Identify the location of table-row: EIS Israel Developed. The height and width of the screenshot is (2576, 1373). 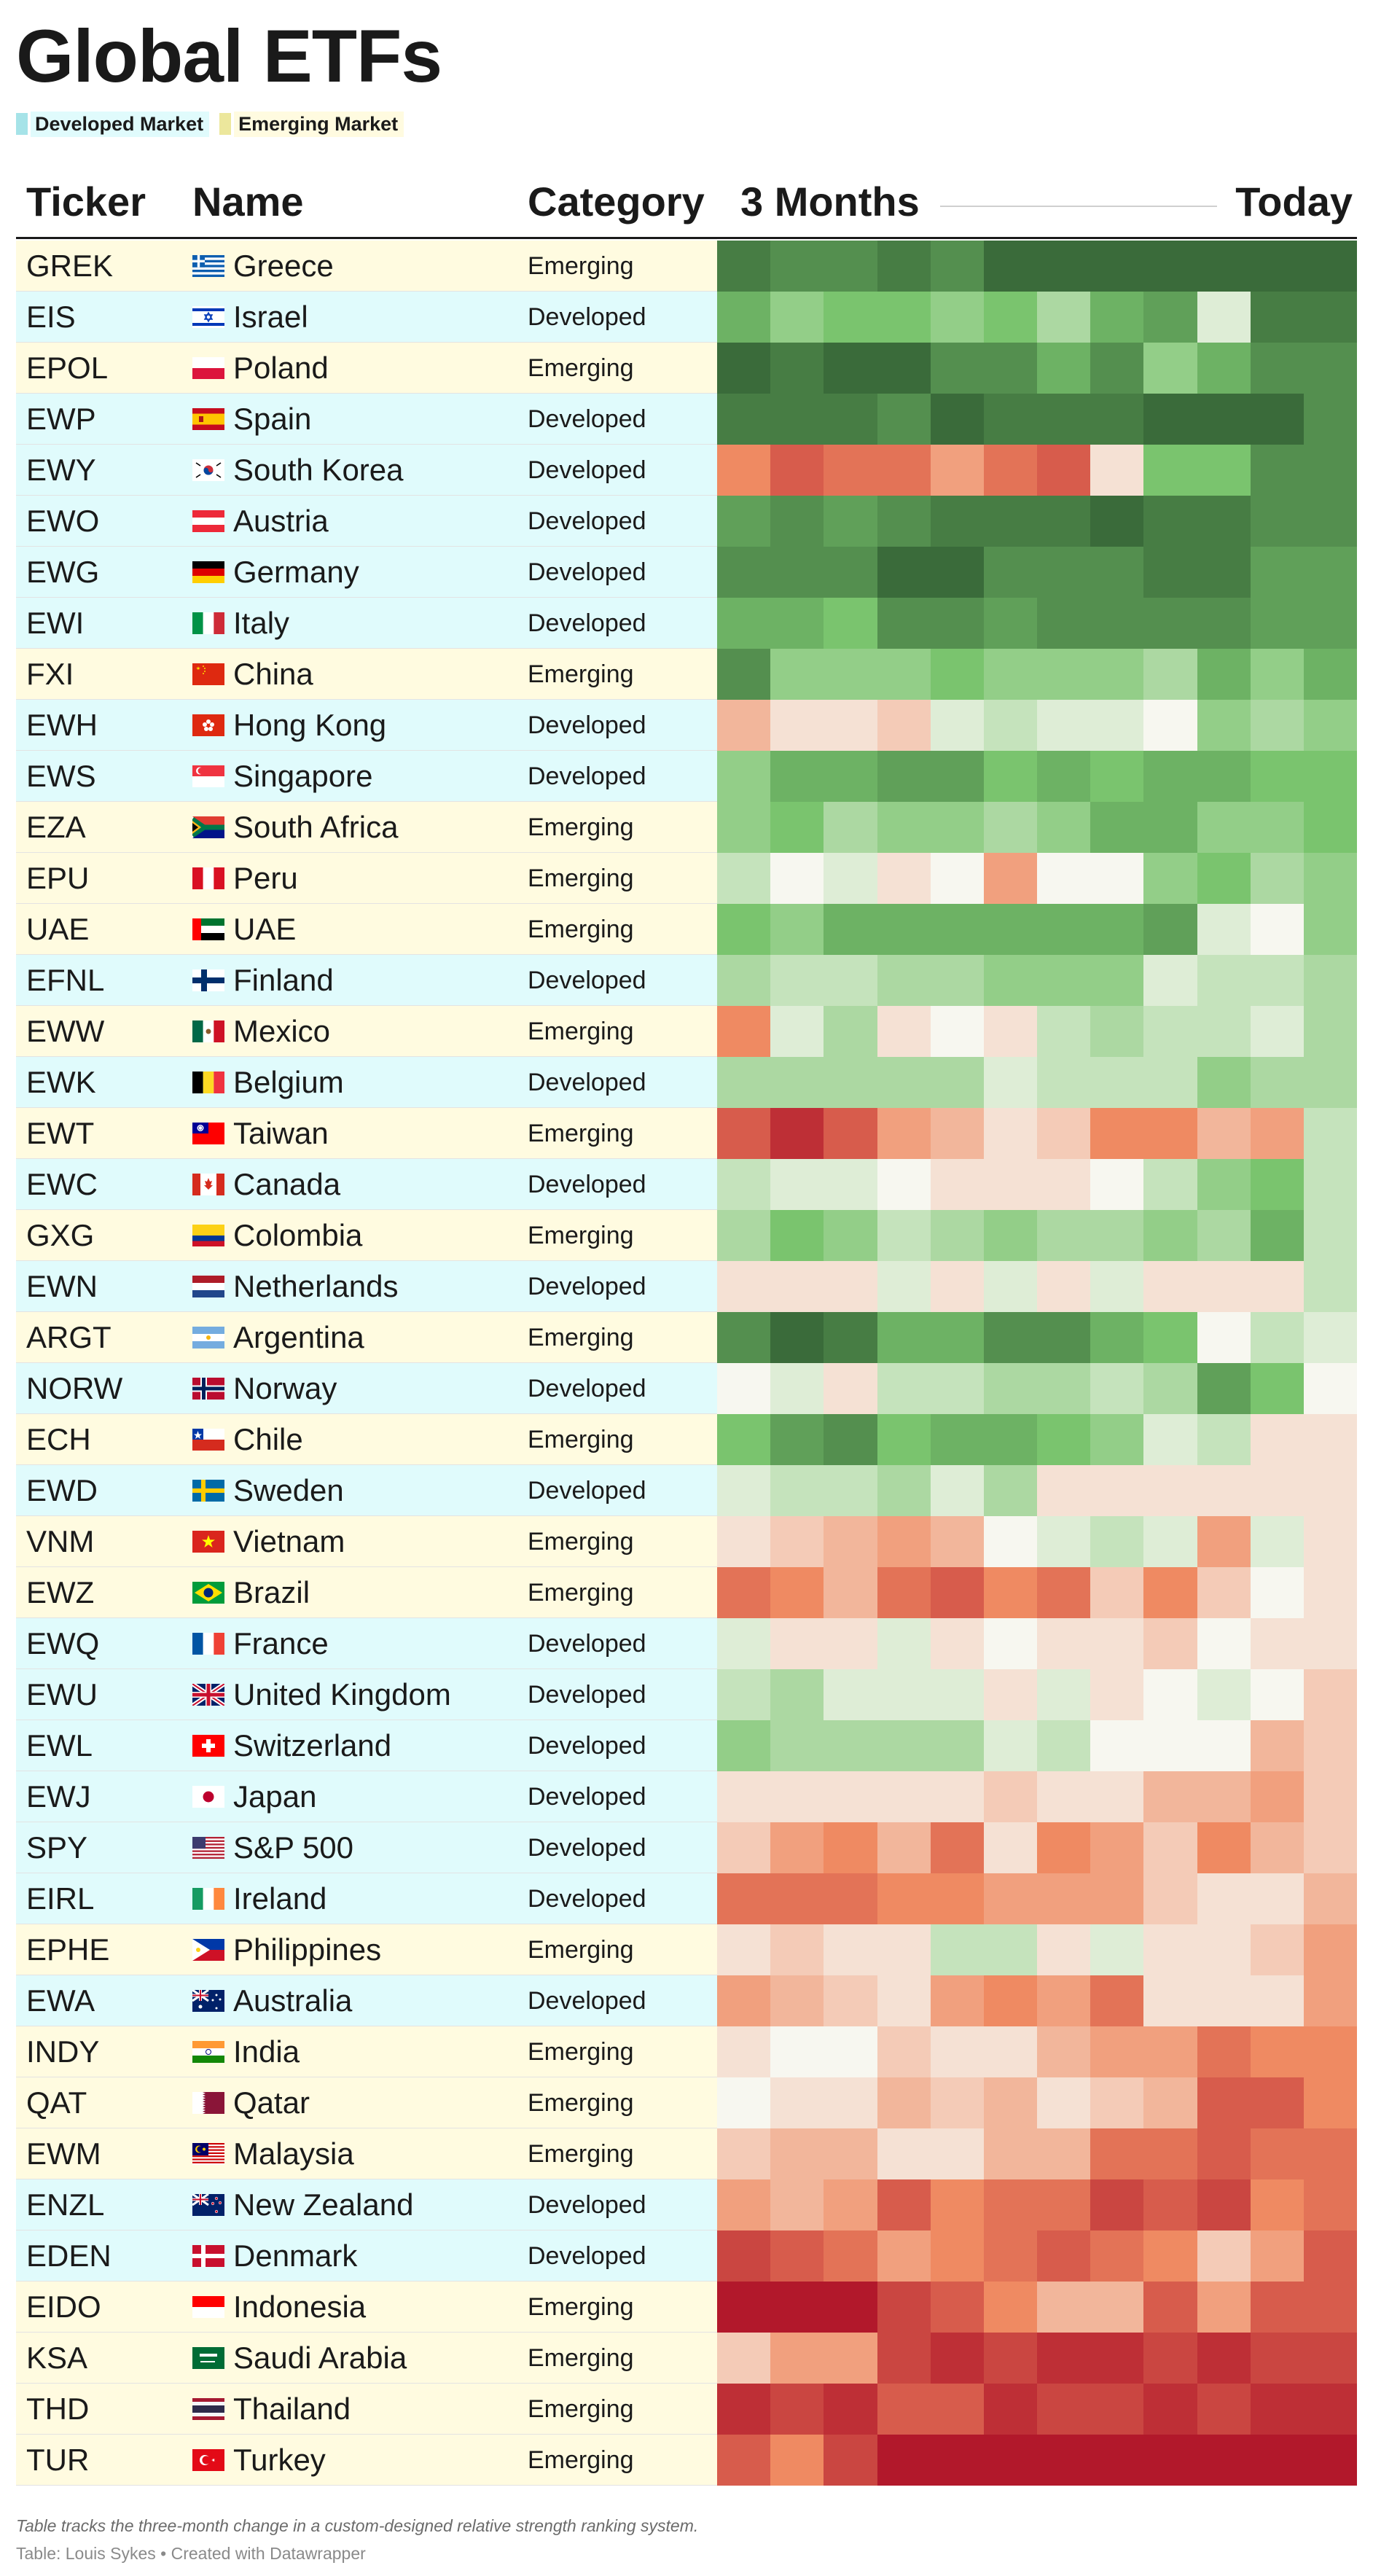
(687, 317).